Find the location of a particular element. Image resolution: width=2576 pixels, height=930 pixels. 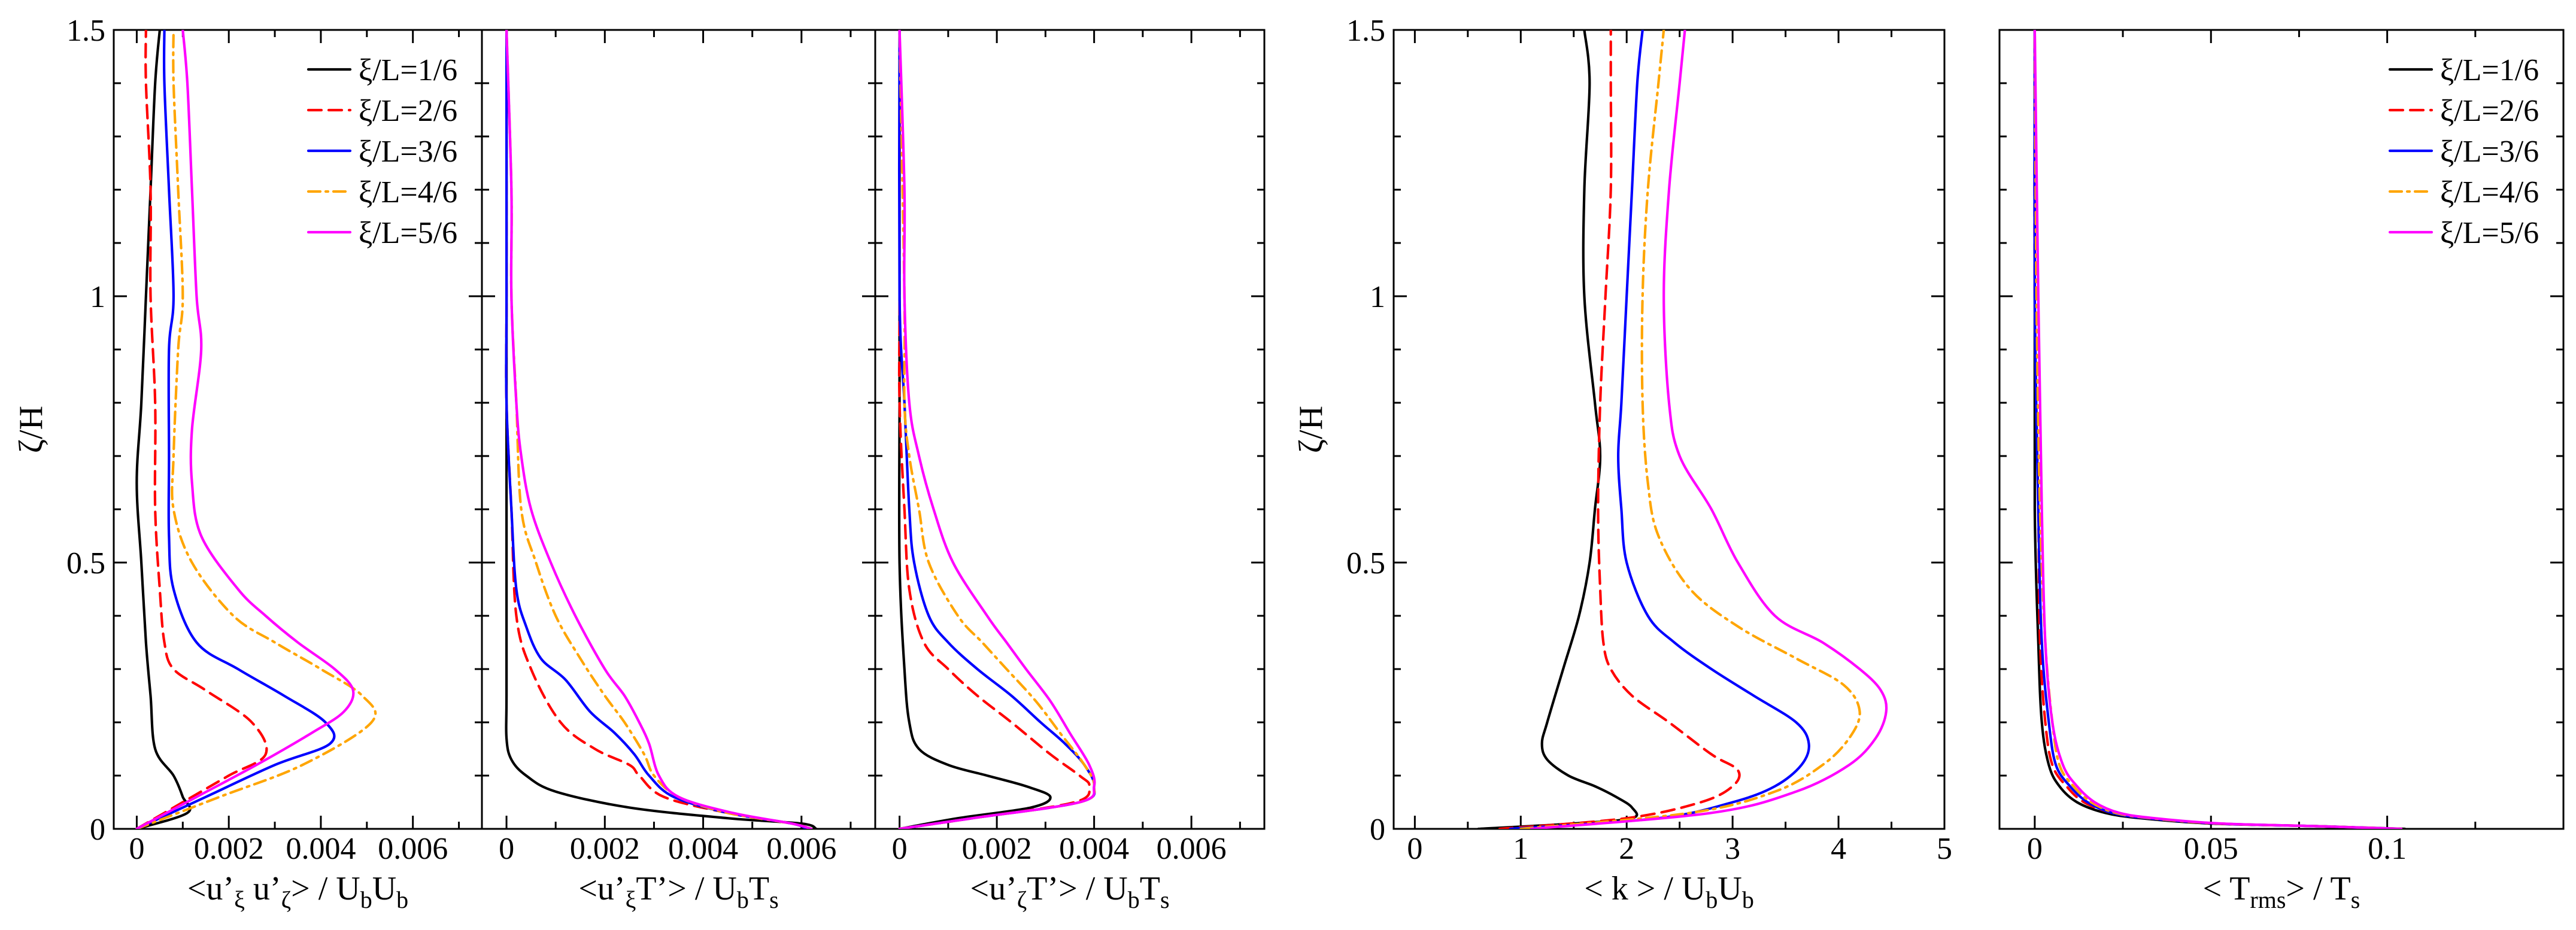

plot-frame-wt is located at coordinates (1070, 429).